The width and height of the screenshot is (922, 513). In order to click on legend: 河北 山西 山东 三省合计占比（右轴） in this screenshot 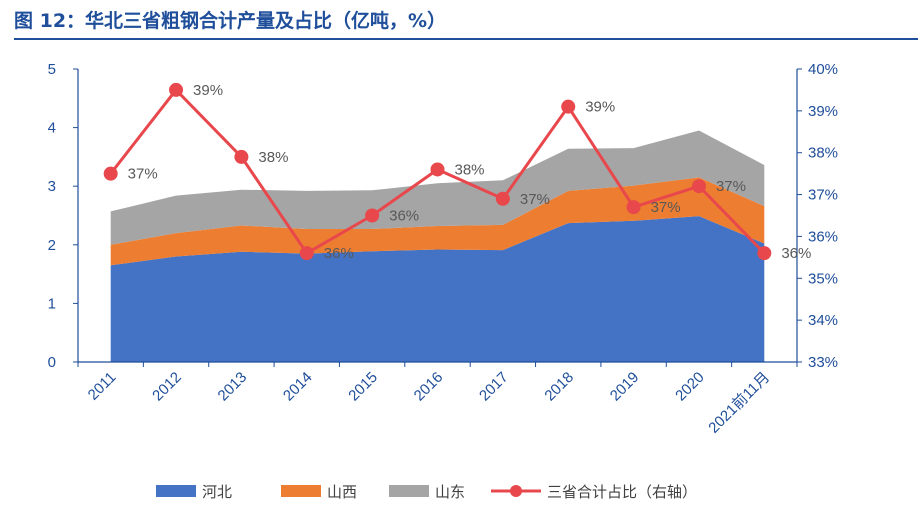, I will do `click(426, 492)`.